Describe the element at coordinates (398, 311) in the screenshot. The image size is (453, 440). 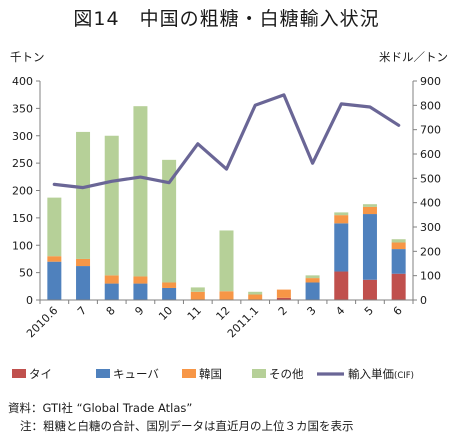
I see `x-tick-label: 6` at that location.